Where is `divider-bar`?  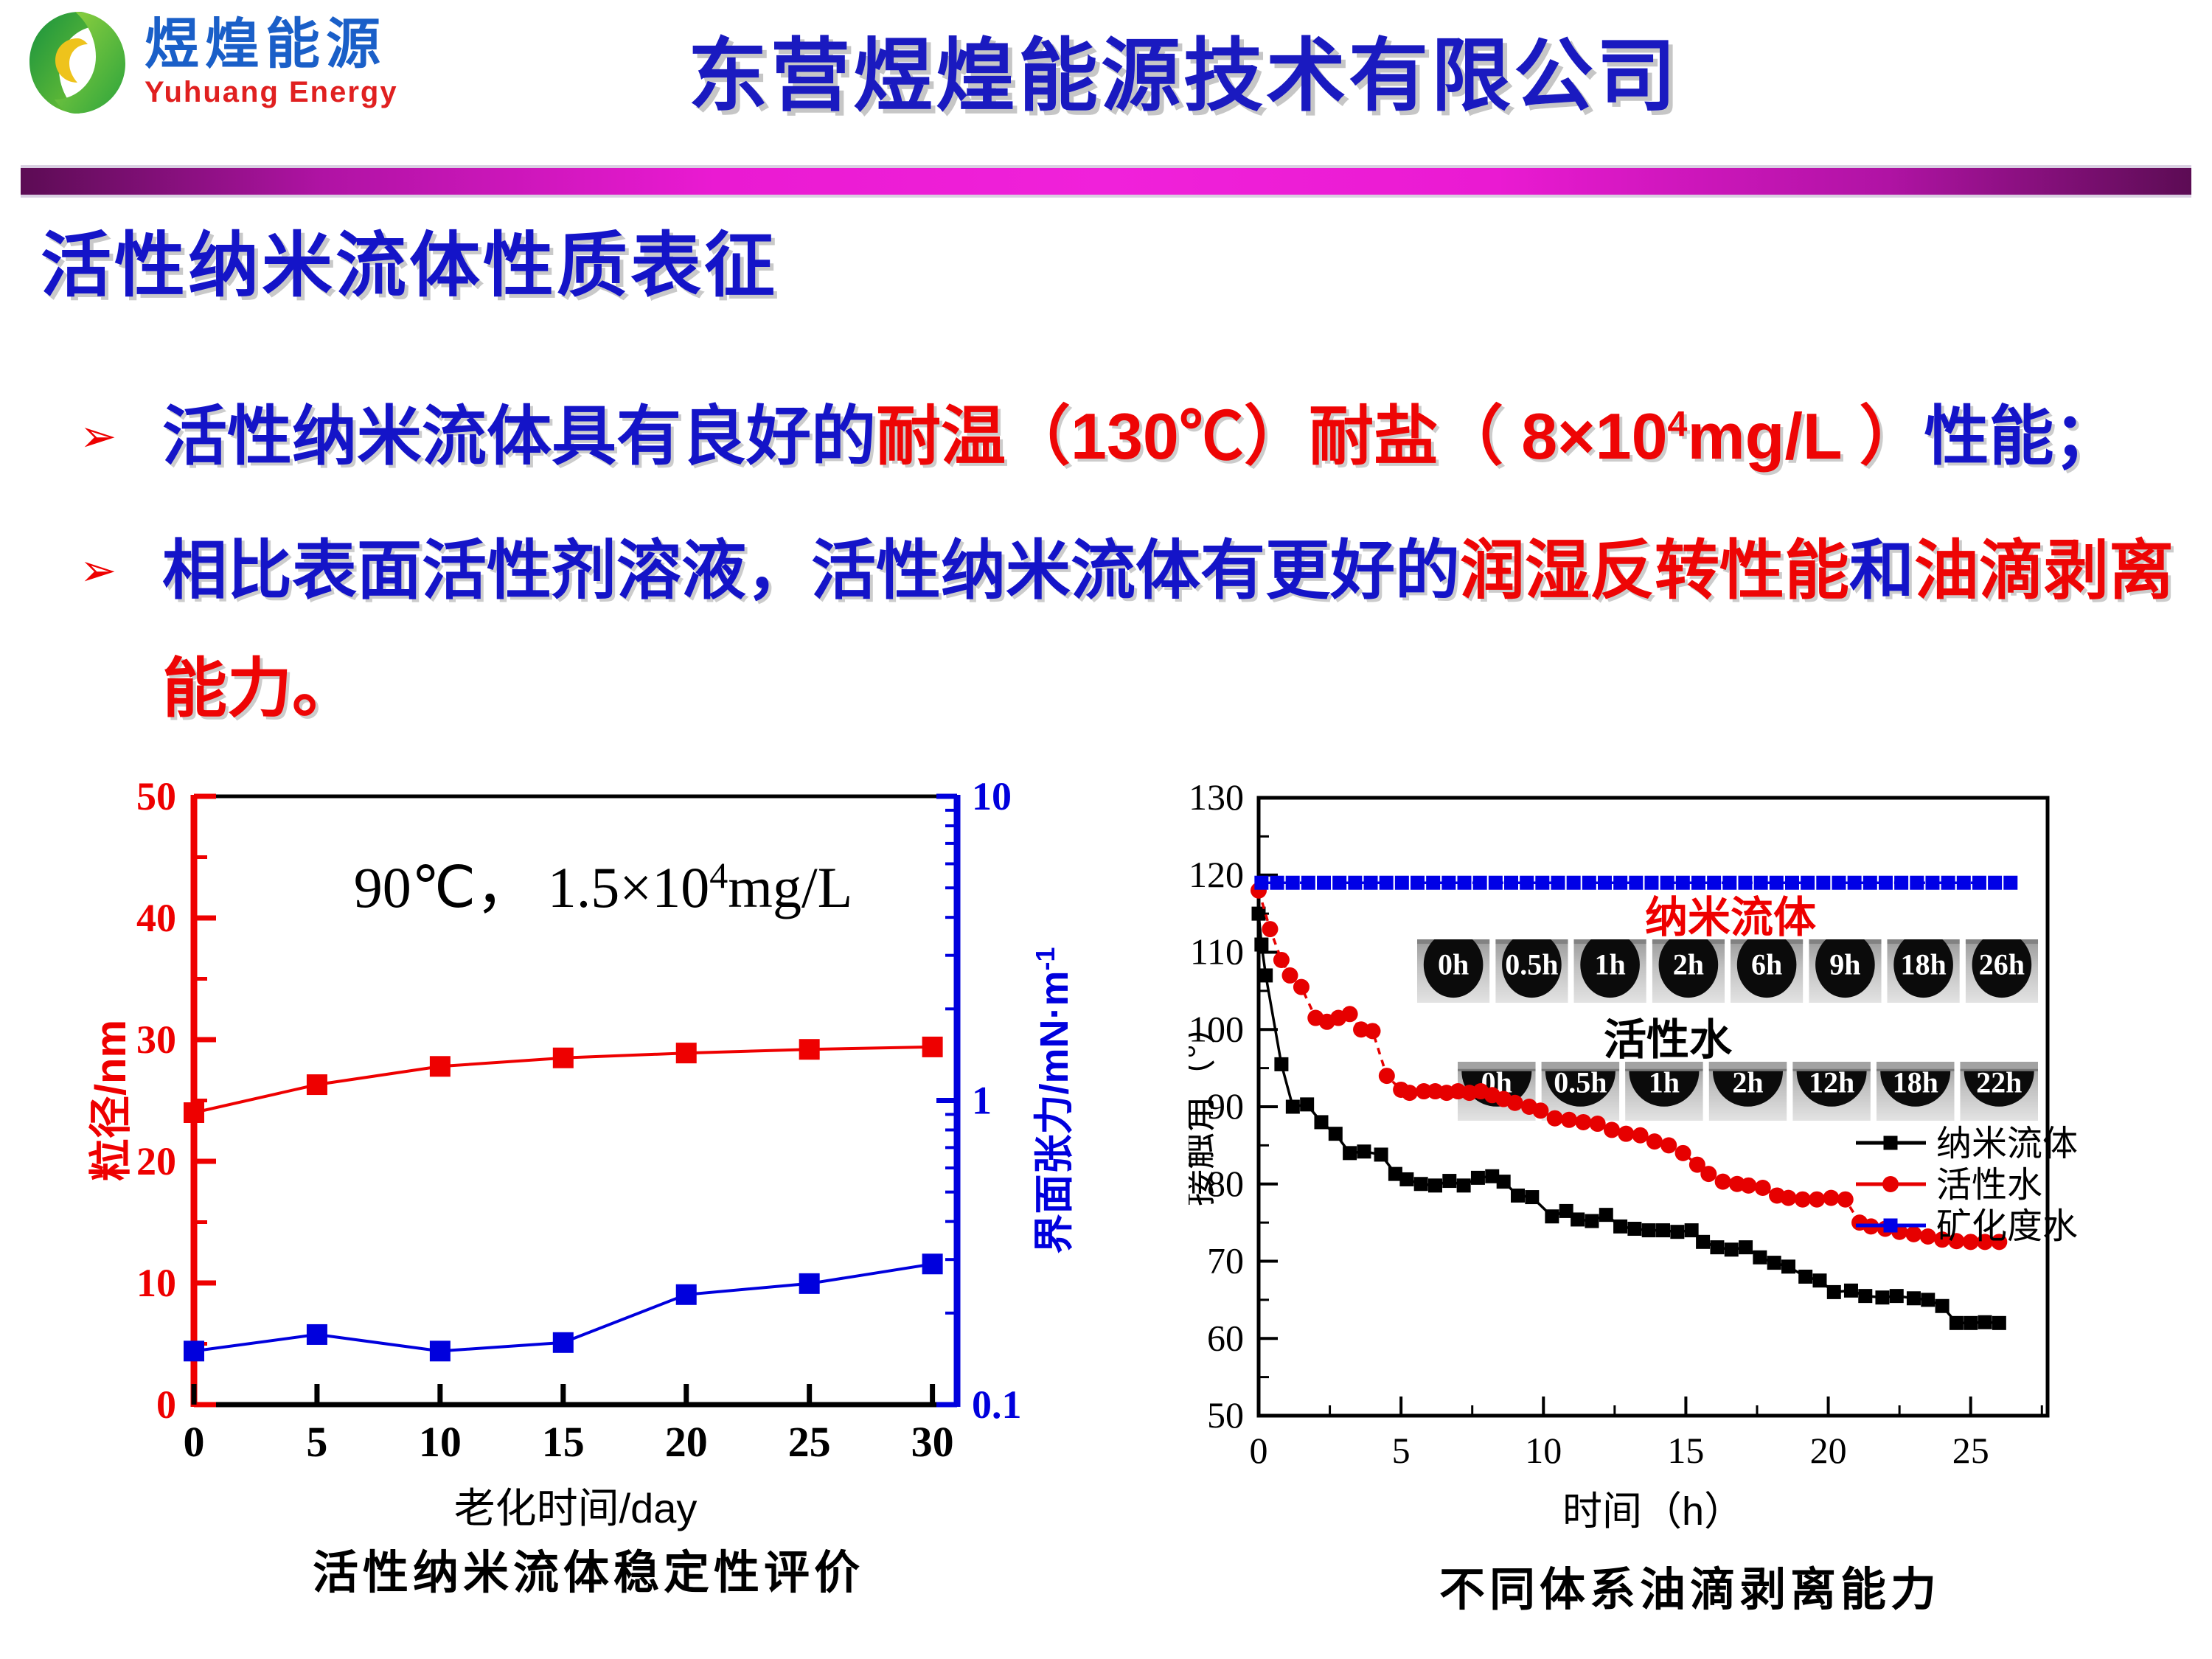
divider-bar is located at coordinates (1106, 181).